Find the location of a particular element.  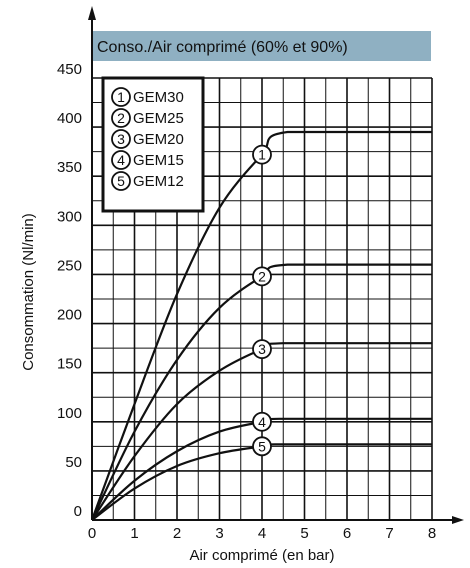

legend-marker-label-5: 5 is located at coordinates (121, 181).